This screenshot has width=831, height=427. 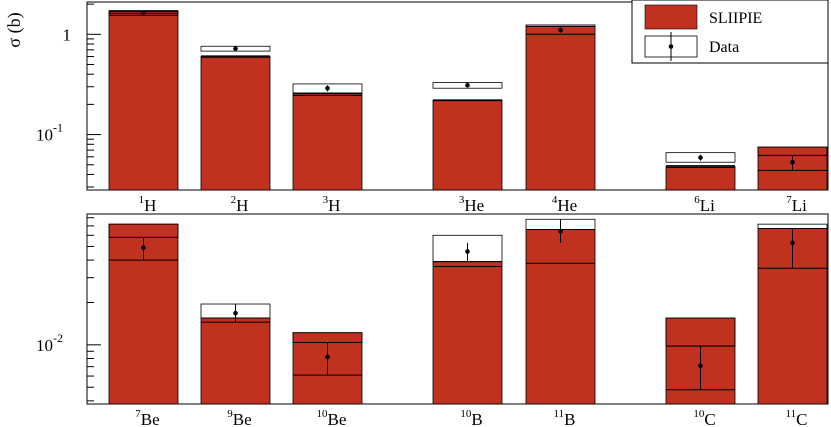 I want to click on x-tick-label: 2H, so click(x=240, y=204).